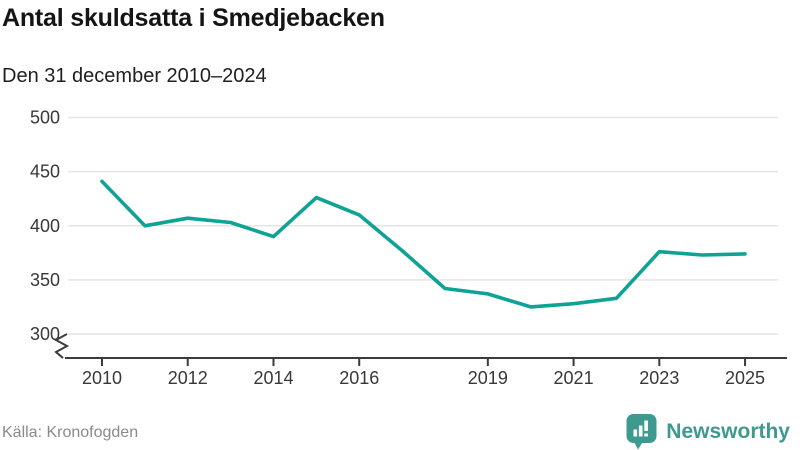  Describe the element at coordinates (635, 433) in the screenshot. I see `bar-short` at that location.